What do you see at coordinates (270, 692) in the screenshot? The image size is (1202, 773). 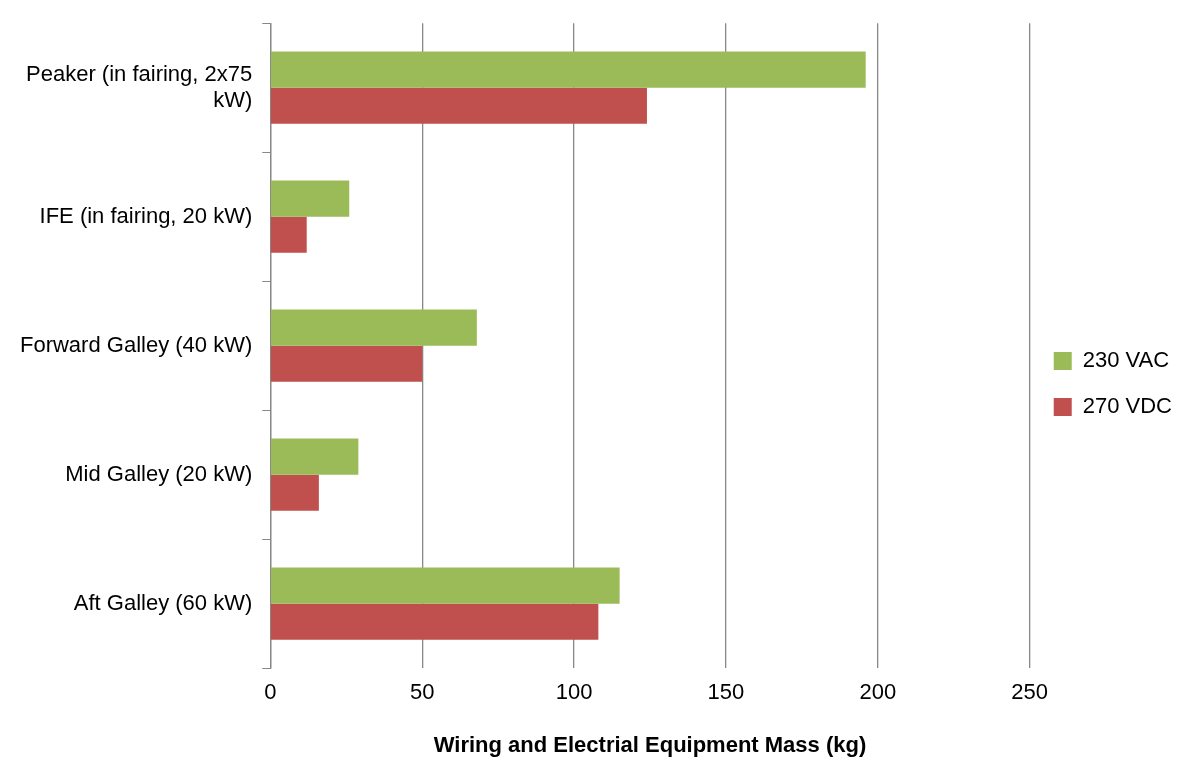 I see `x-tick-label: 0` at bounding box center [270, 692].